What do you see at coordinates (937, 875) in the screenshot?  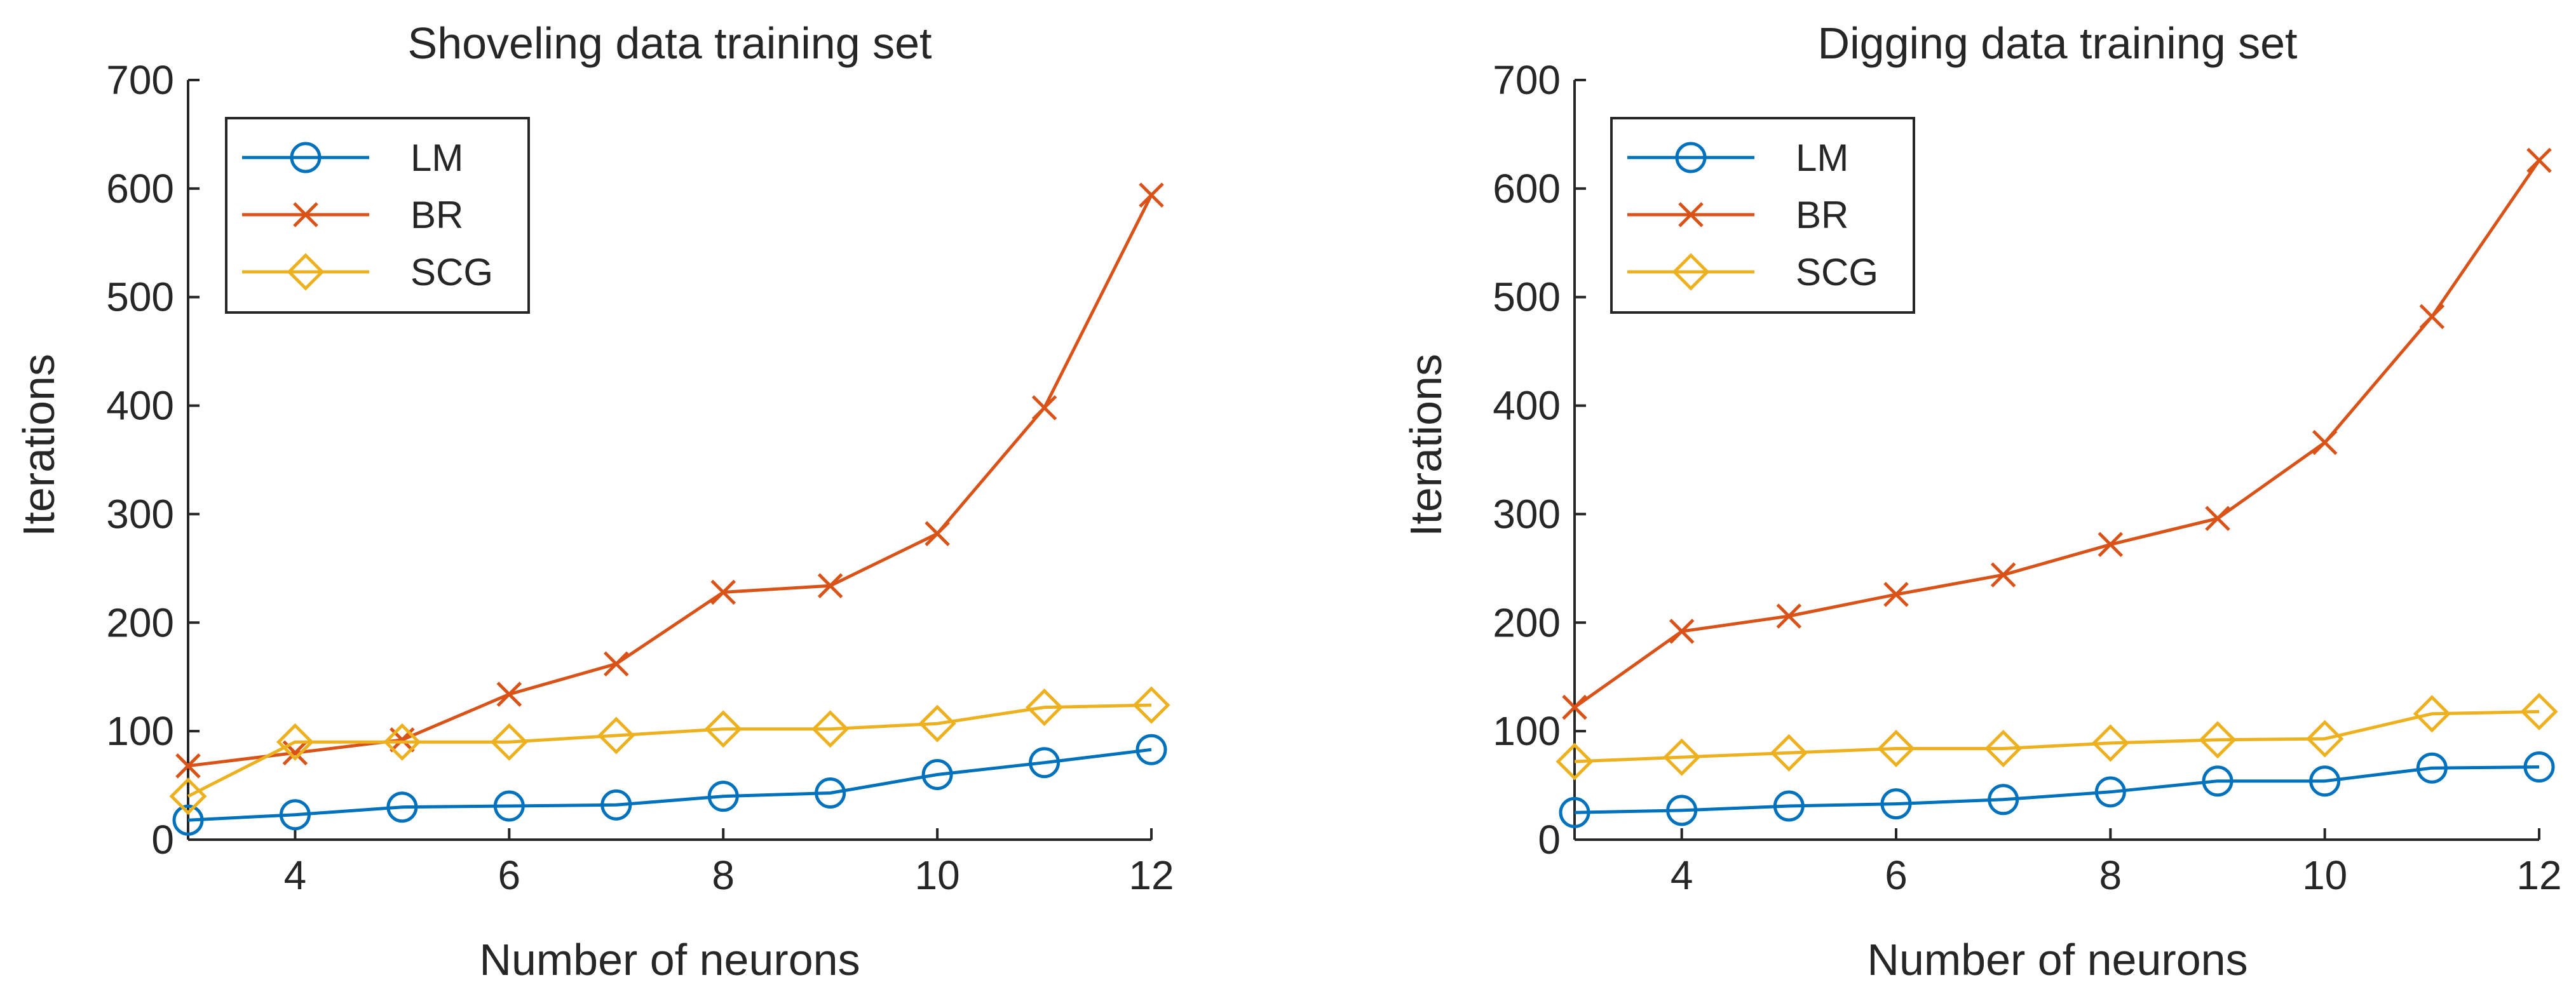 I see `x-tick-label: 10` at bounding box center [937, 875].